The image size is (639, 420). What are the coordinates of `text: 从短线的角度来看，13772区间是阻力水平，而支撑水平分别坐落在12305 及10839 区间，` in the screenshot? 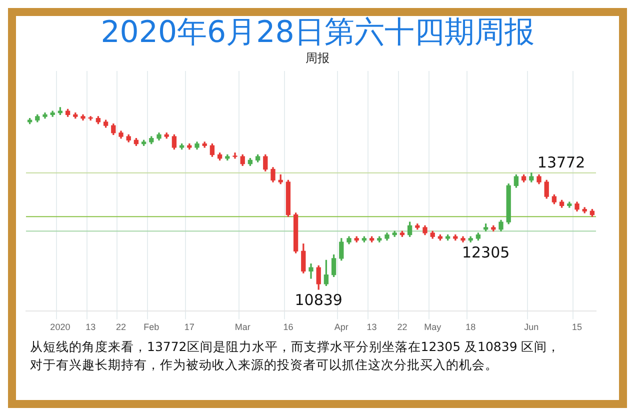 It's located at (296, 347).